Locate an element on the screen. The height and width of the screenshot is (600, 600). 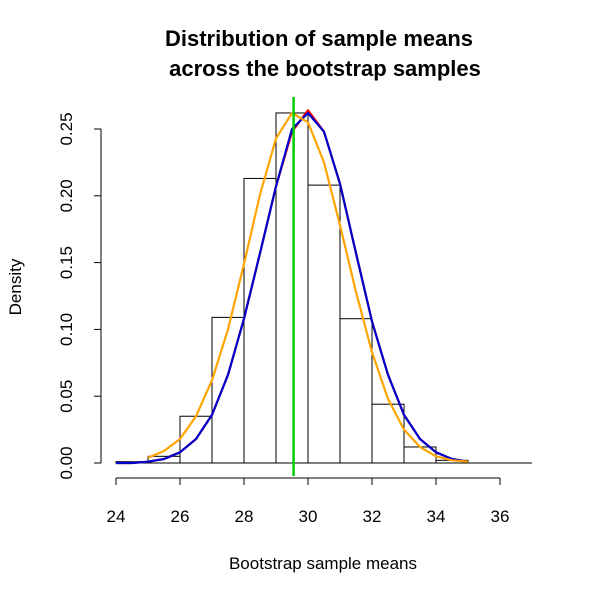
x-tick-label: 26 is located at coordinates (180, 516).